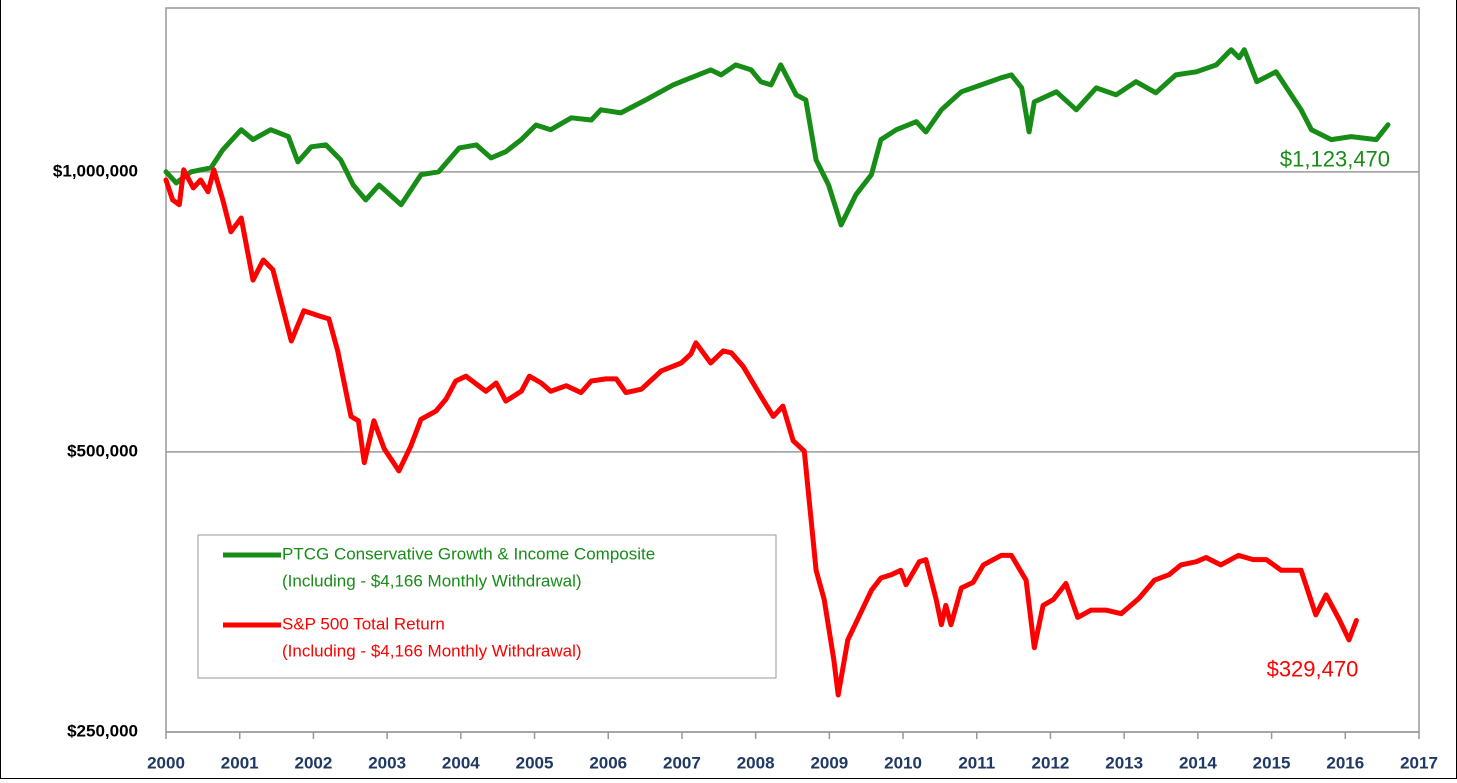 Image resolution: width=1457 pixels, height=783 pixels. Describe the element at coordinates (313, 762) in the screenshot. I see `x-tick-label: 2002` at that location.